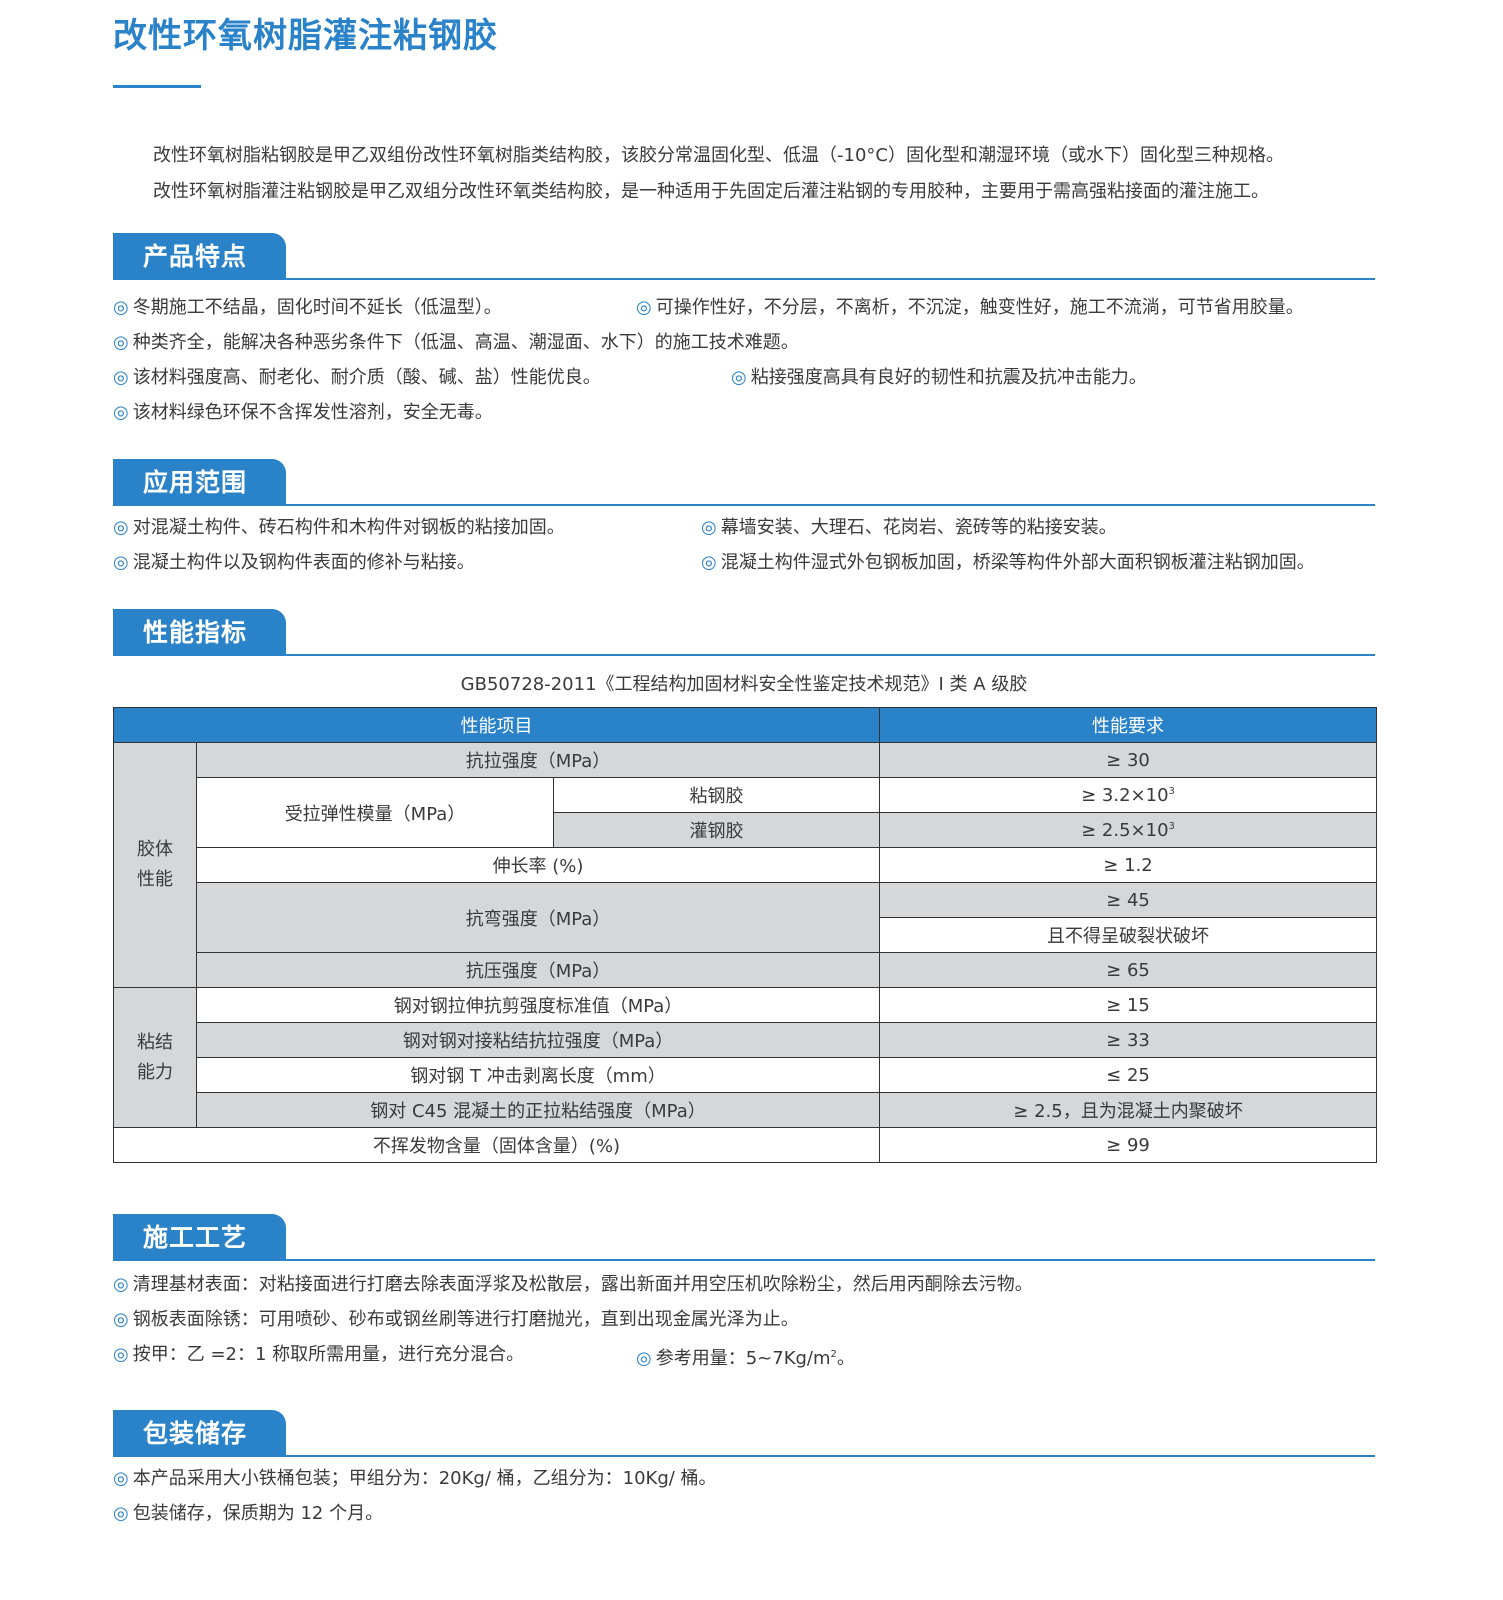 The image size is (1503, 1600). Describe the element at coordinates (744, 481) in the screenshot. I see `section-header-application: 应用范围` at that location.